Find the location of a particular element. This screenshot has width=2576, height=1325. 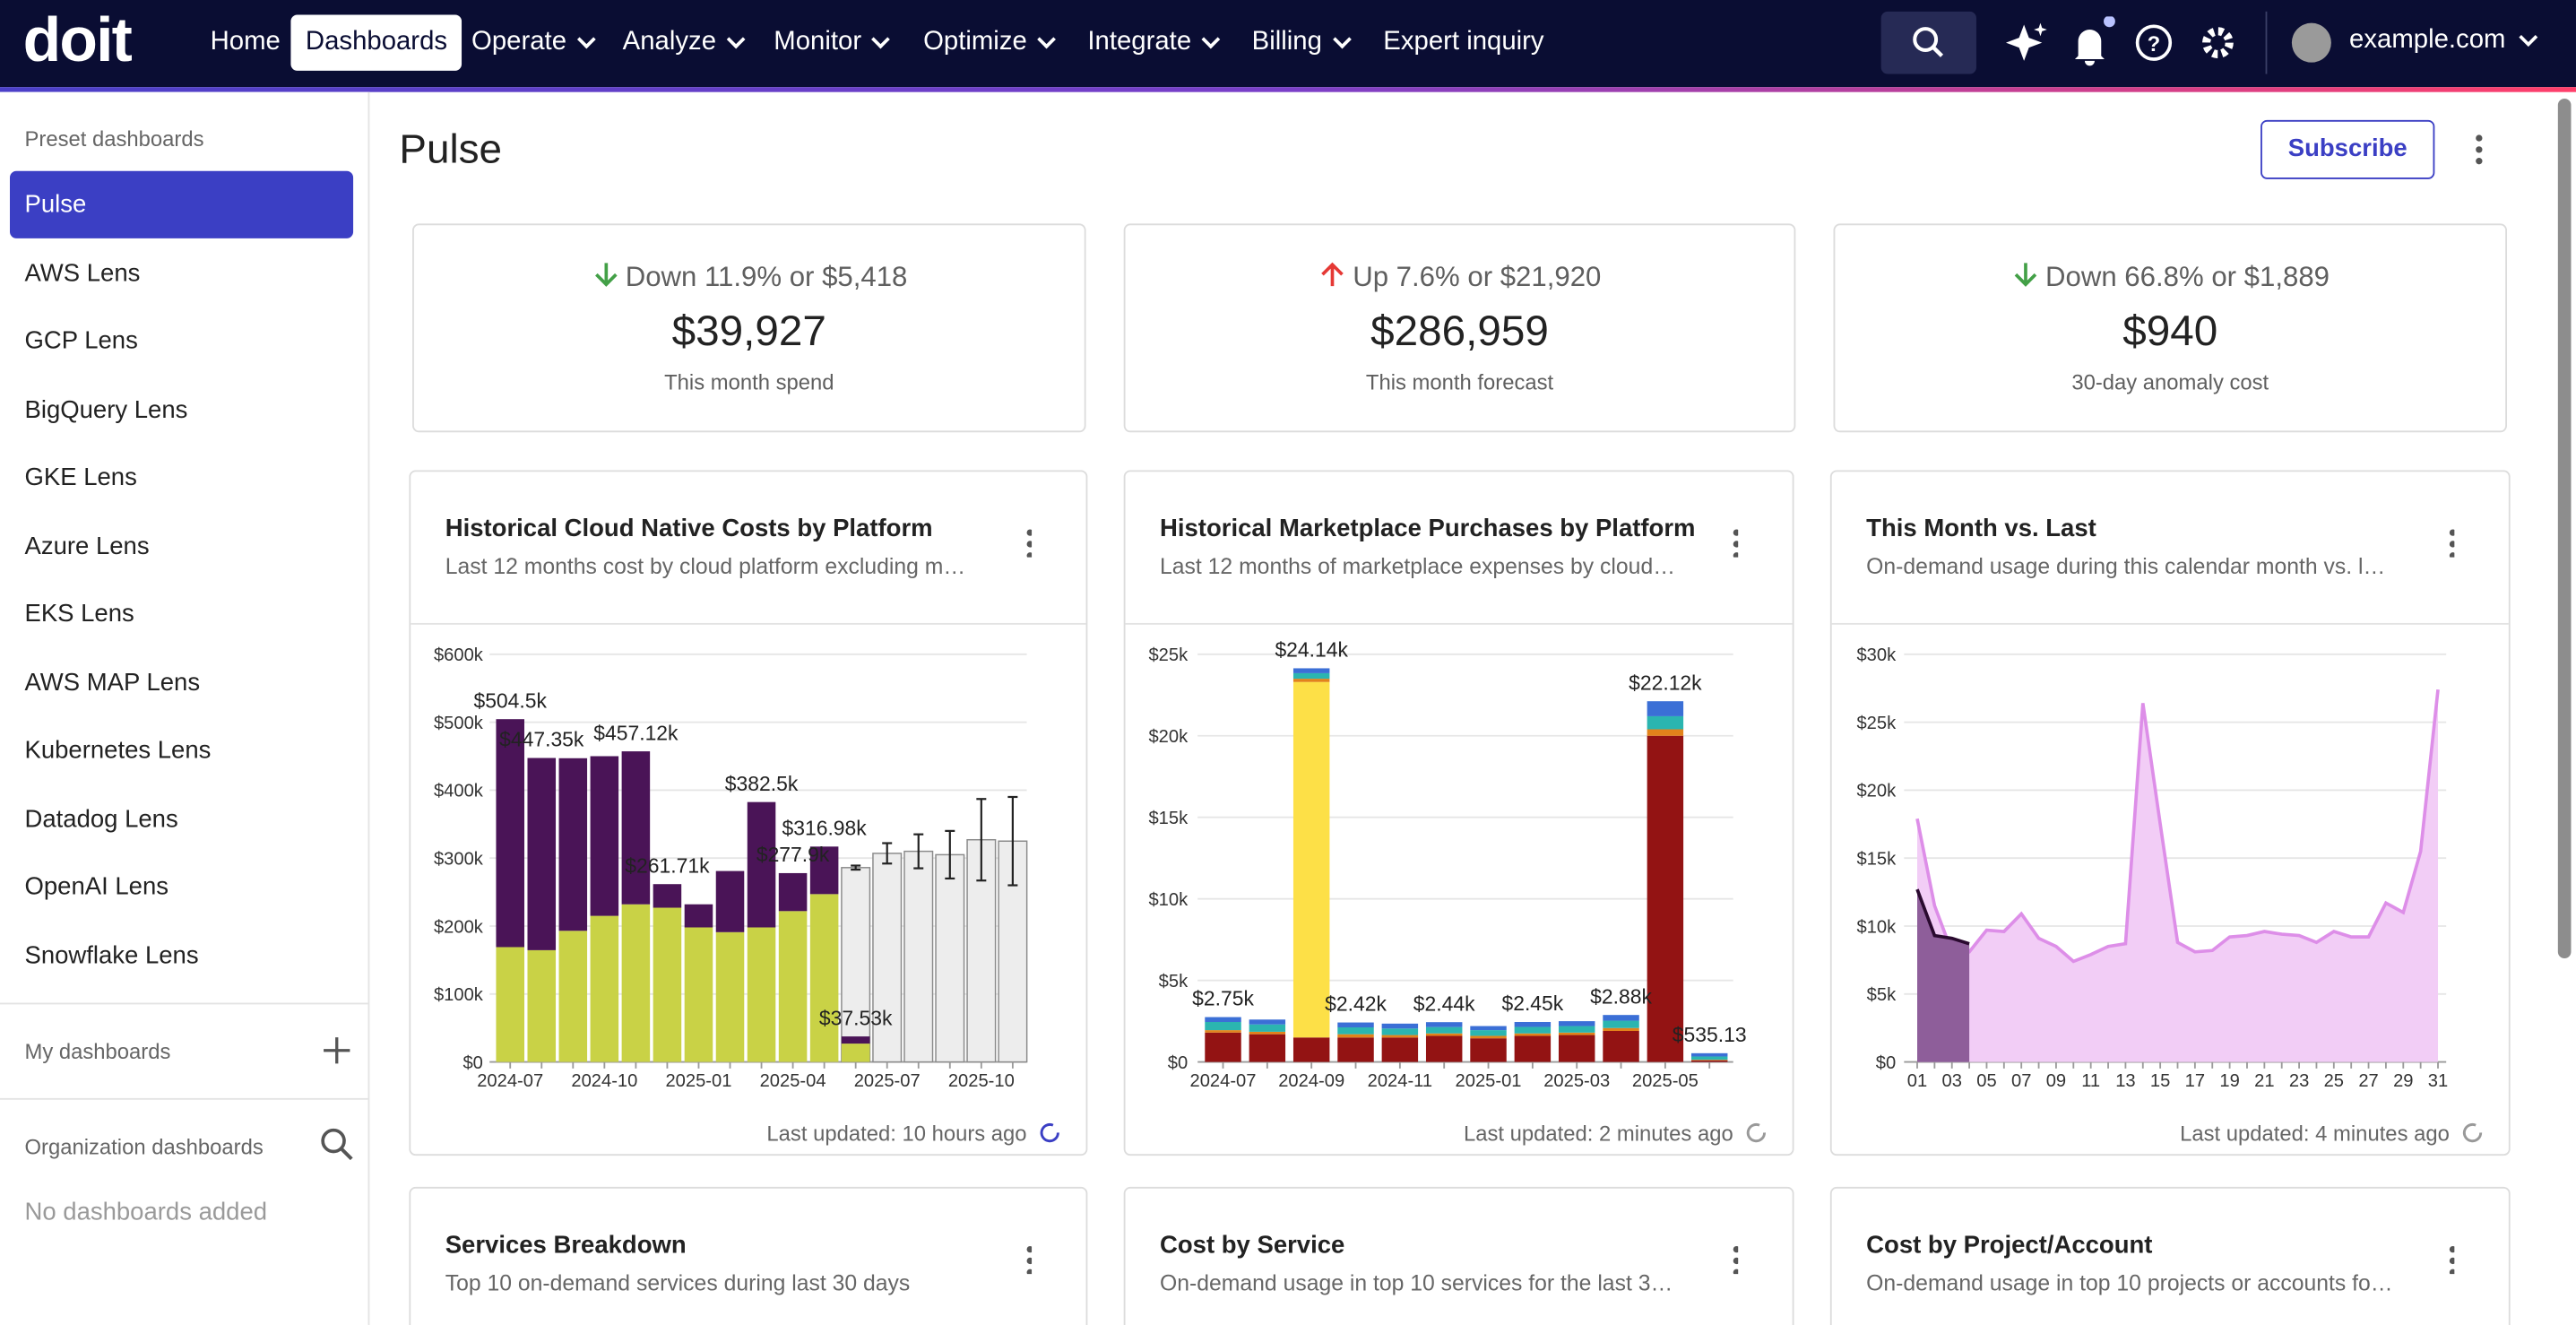

dashboard-link: GCP Lens is located at coordinates (81, 341).